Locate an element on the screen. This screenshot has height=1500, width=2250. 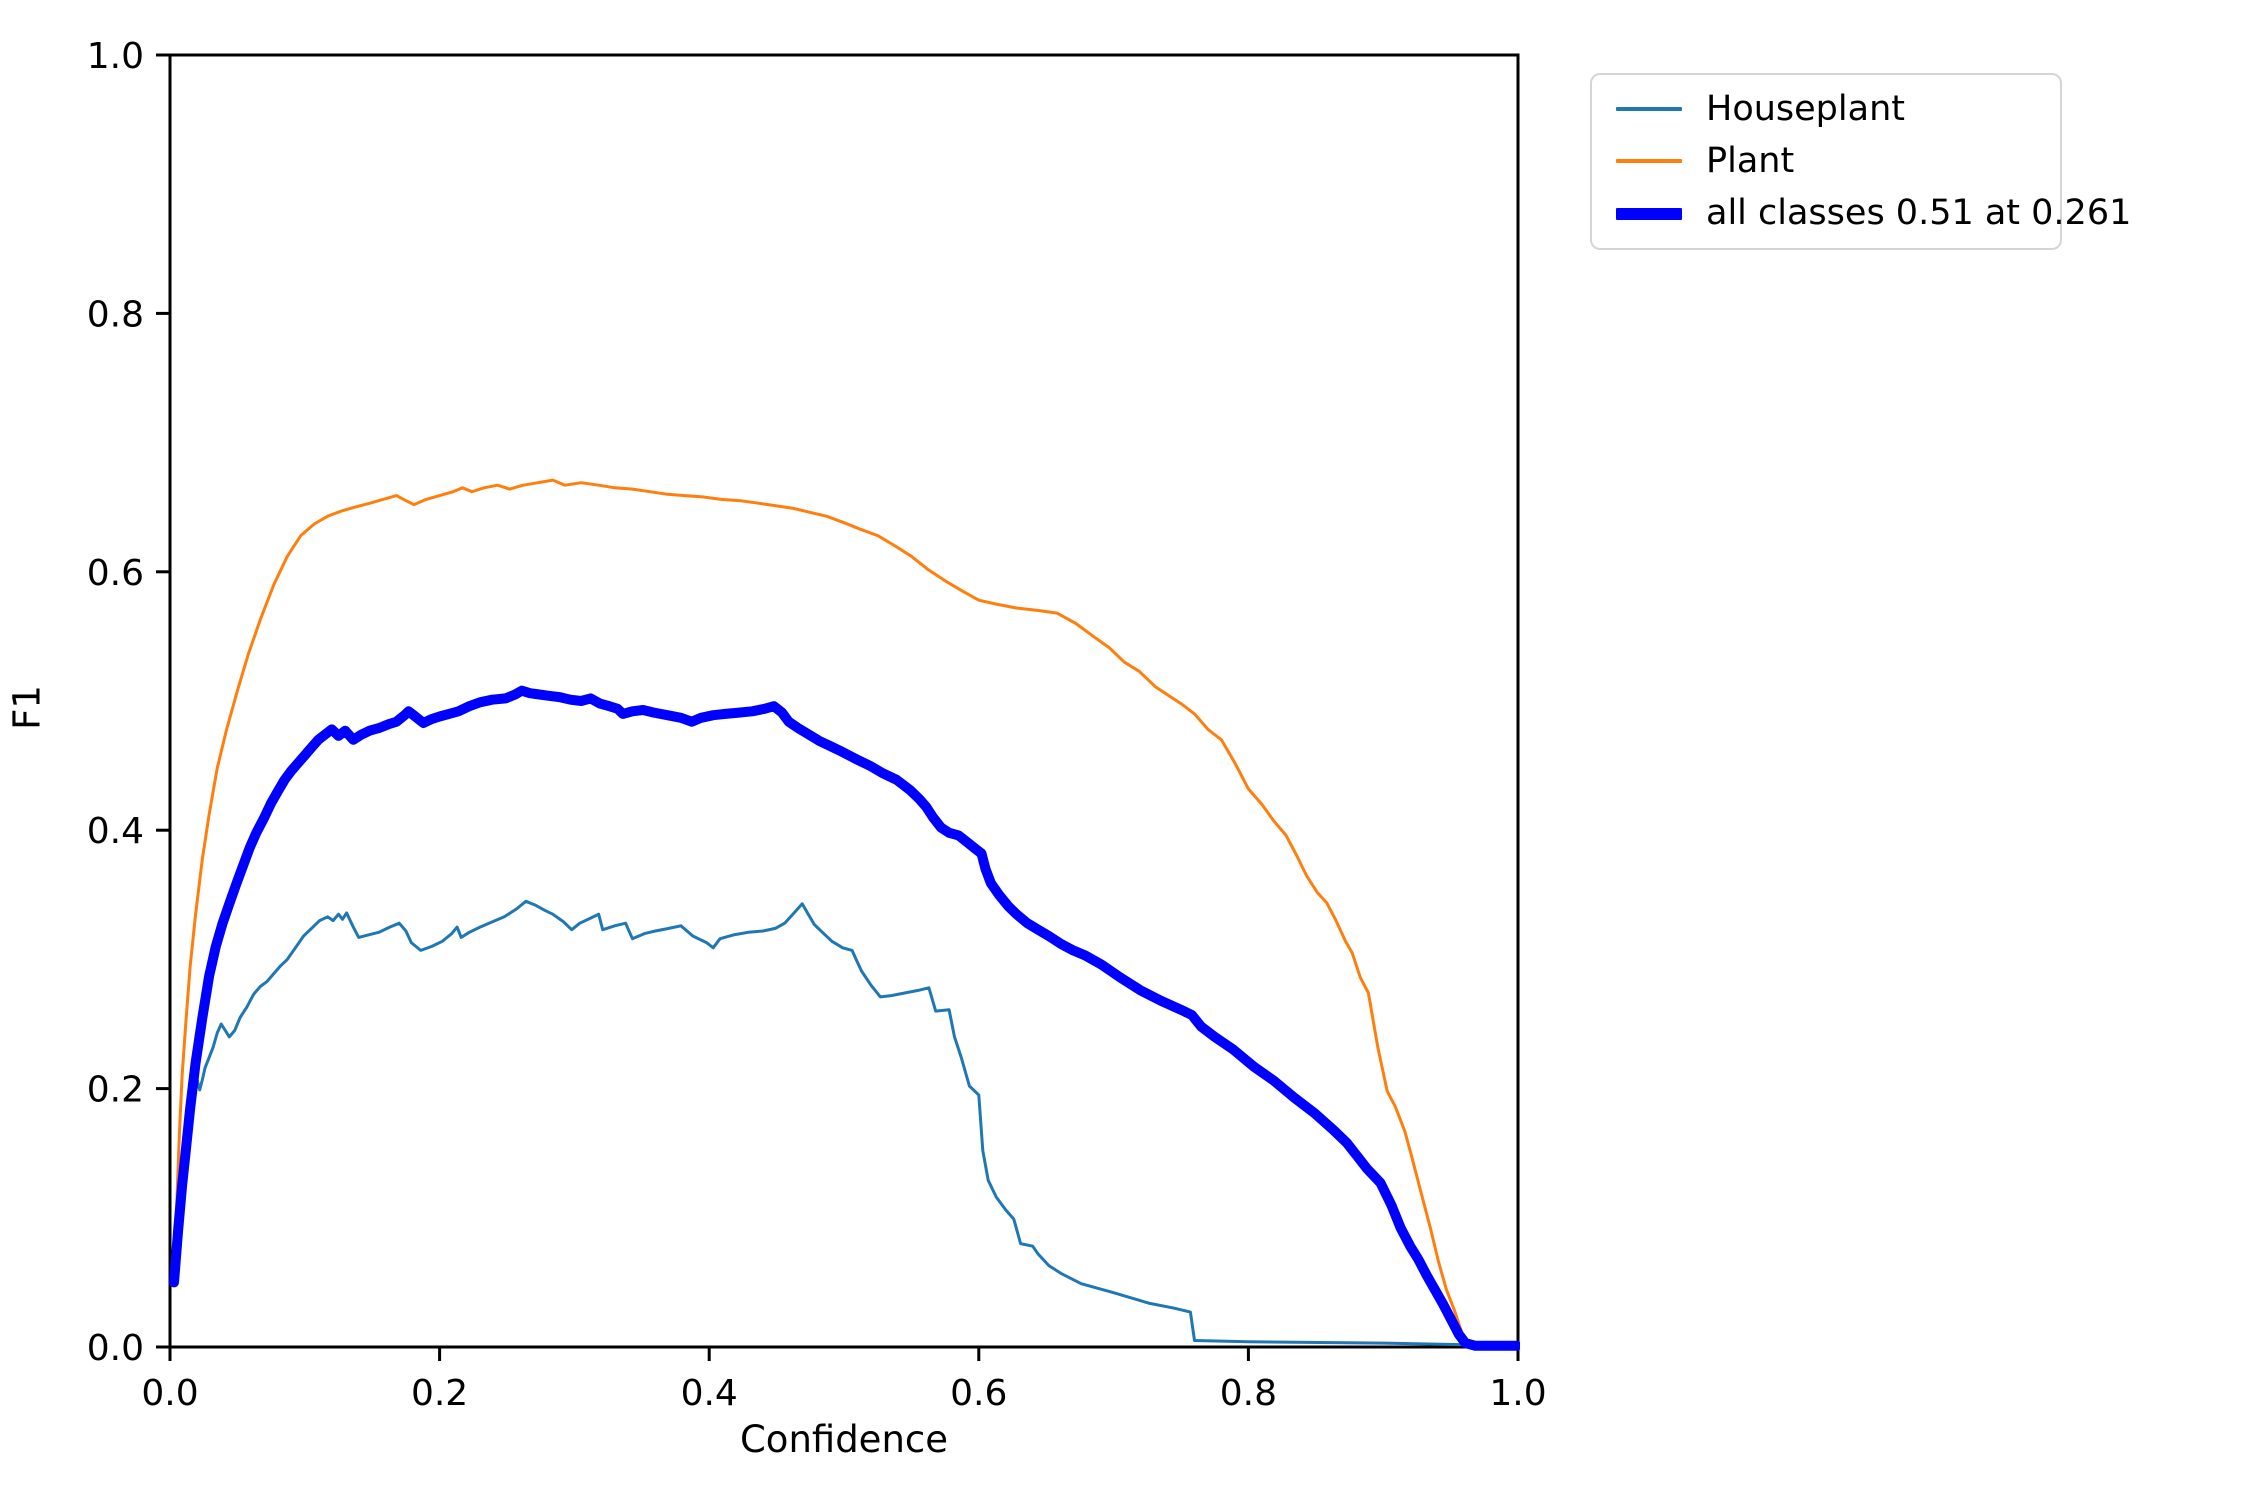
legend-label: Plant is located at coordinates (1750, 160).